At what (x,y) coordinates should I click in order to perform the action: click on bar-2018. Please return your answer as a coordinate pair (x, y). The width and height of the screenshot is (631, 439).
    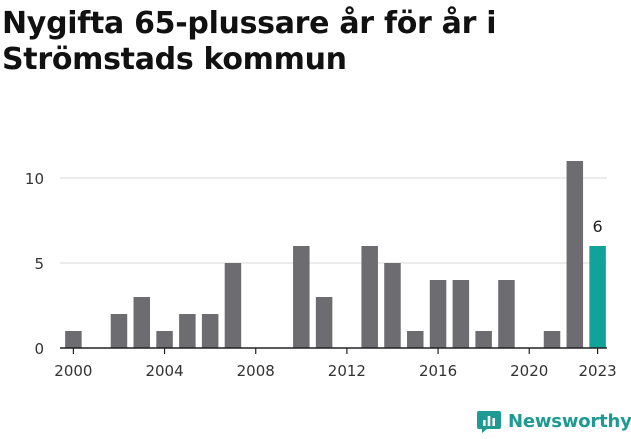
    Looking at the image, I should click on (483, 339).